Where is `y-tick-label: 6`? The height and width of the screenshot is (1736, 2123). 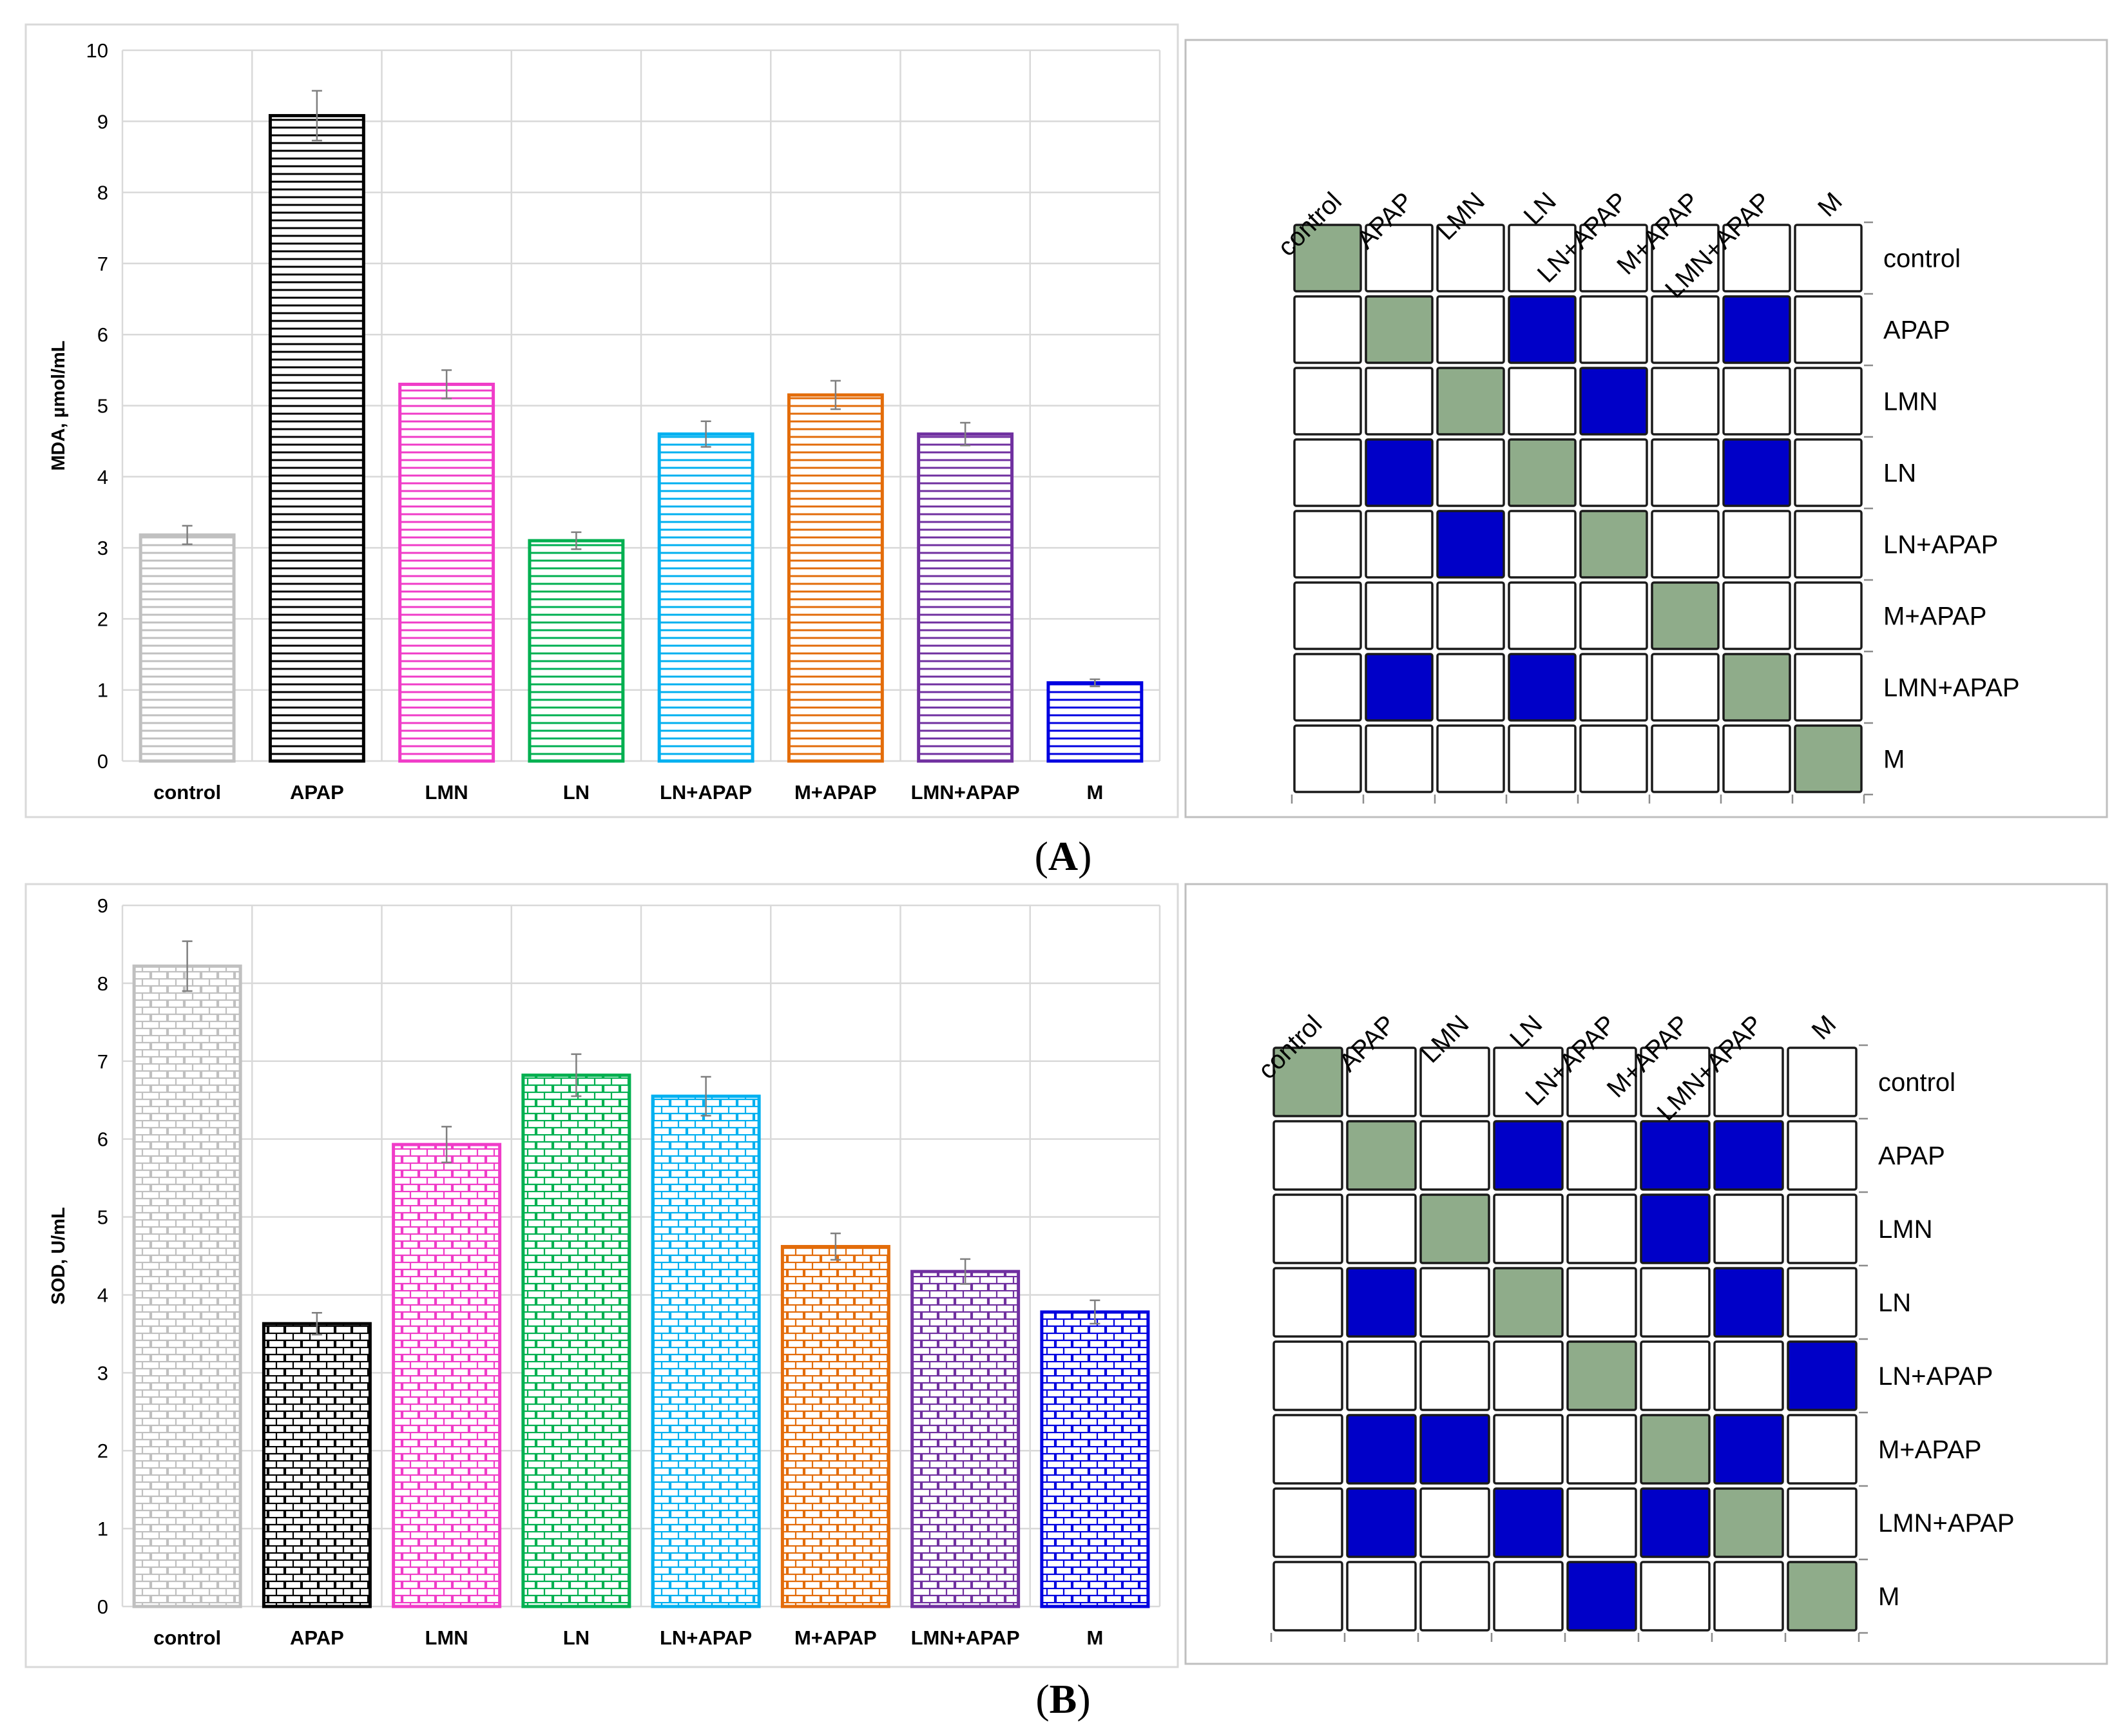
y-tick-label: 6 is located at coordinates (102, 1139).